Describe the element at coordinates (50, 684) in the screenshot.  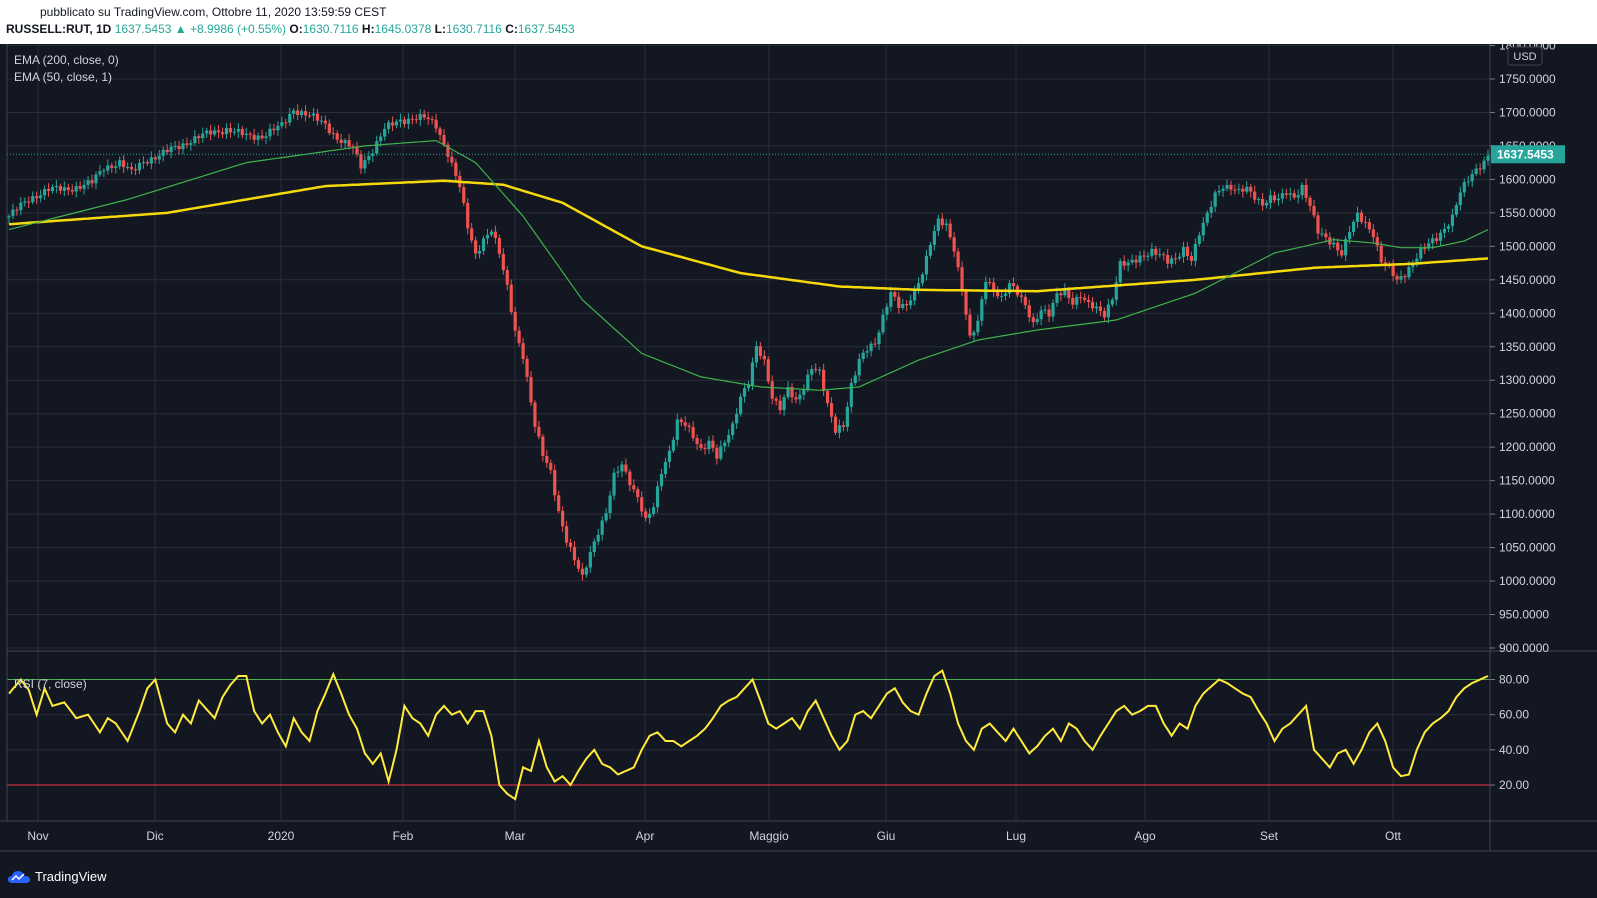
I see `rsi-legend: RSI (7, close)` at that location.